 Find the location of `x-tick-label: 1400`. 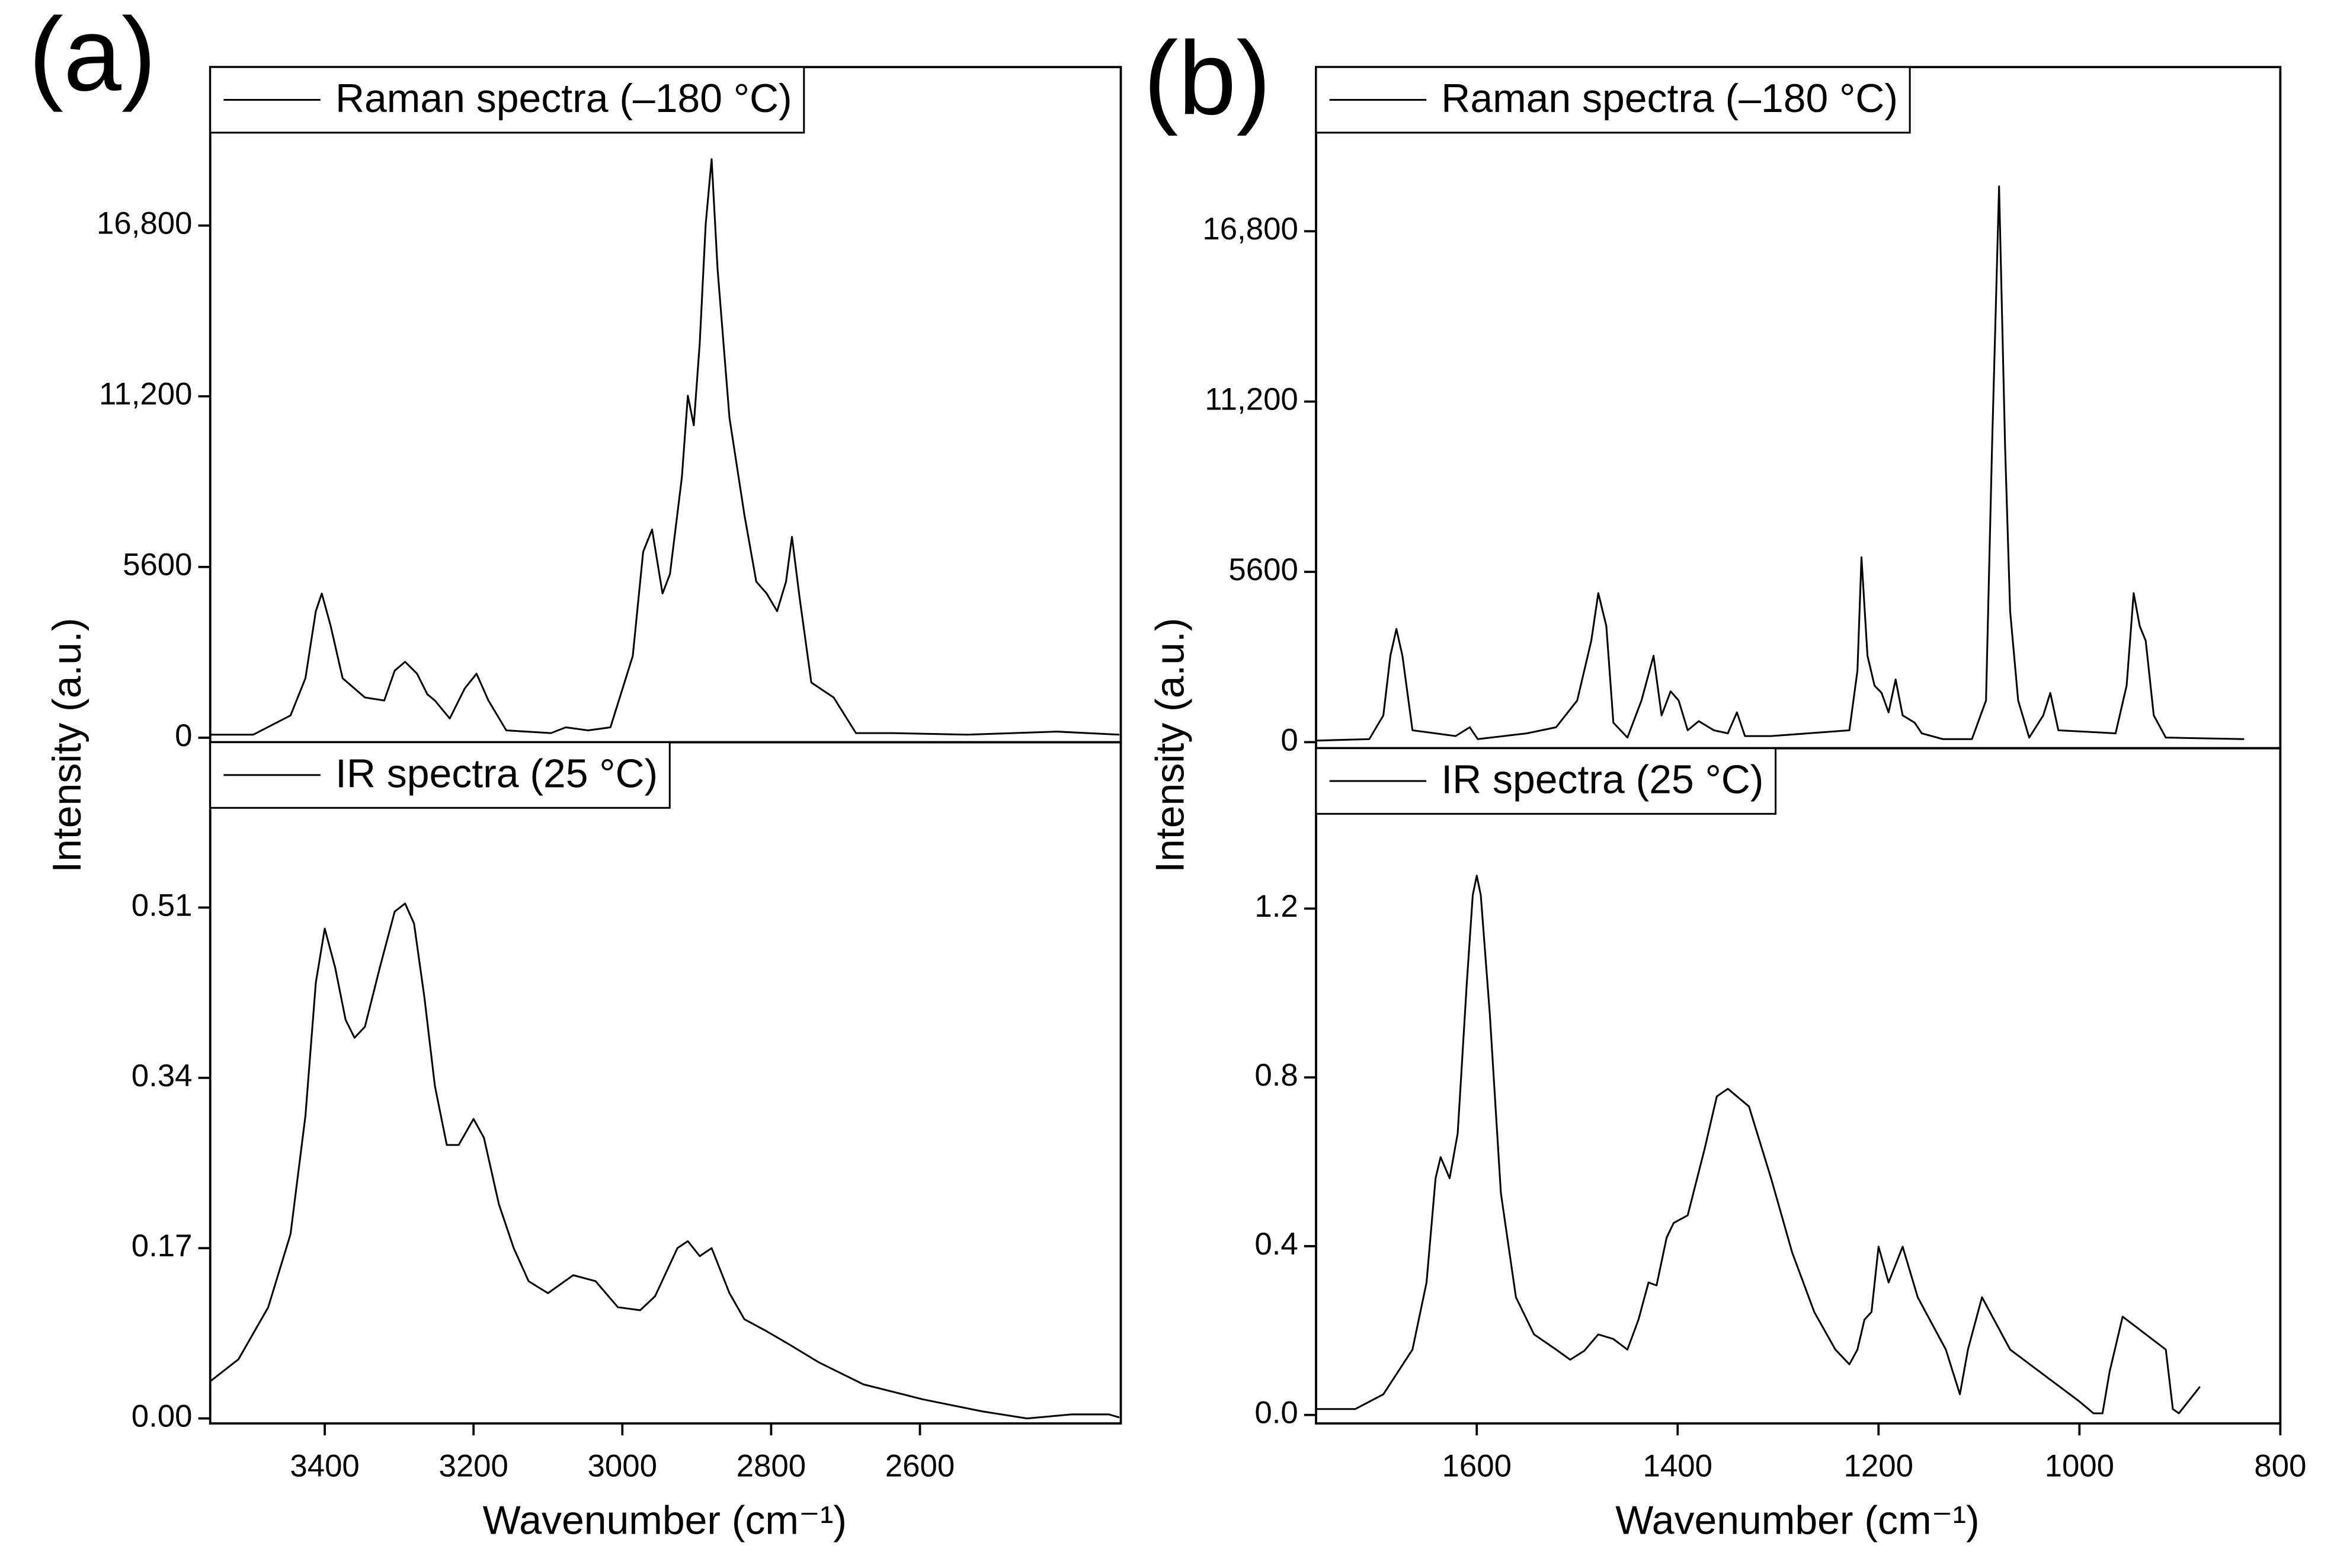

x-tick-label: 1400 is located at coordinates (1677, 1465).